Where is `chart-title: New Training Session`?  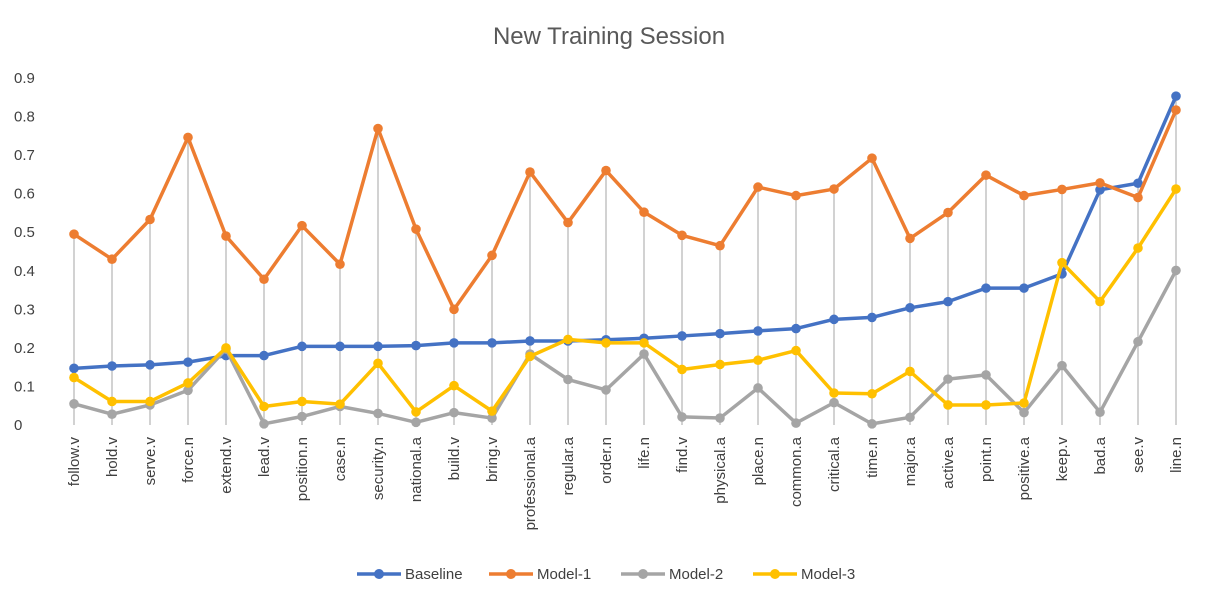 chart-title: New Training Session is located at coordinates (609, 36).